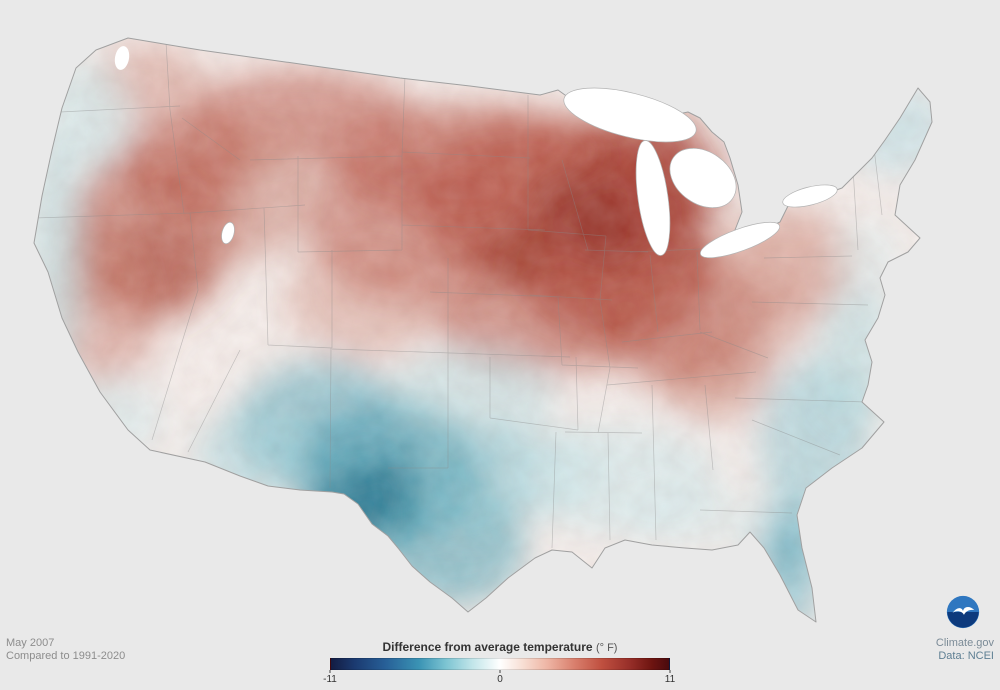  What do you see at coordinates (122, 58) in the screenshot?
I see `puget-sound` at bounding box center [122, 58].